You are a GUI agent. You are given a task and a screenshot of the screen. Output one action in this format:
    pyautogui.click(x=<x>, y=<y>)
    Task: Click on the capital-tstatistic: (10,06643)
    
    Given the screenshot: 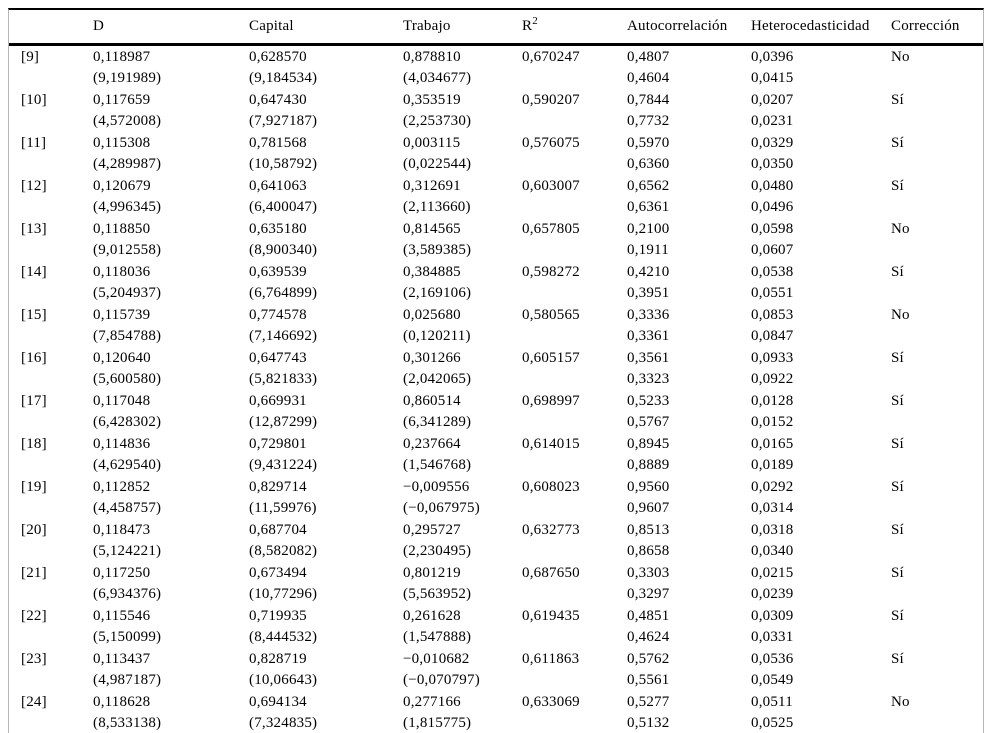 What is the action you would take?
    pyautogui.click(x=283, y=680)
    